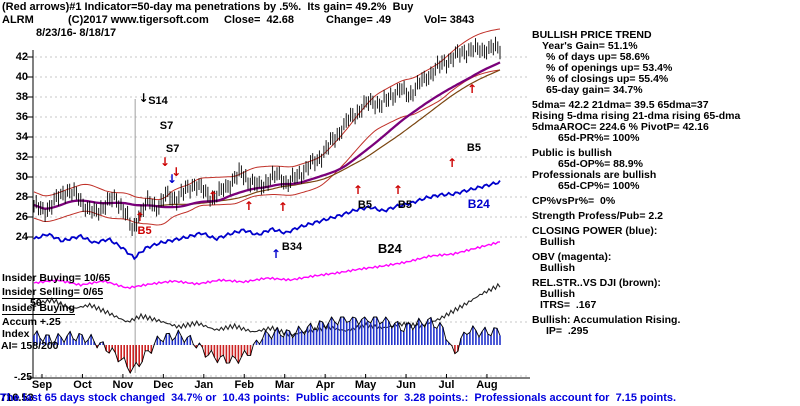 The height and width of the screenshot is (406, 800). What do you see at coordinates (292, 247) in the screenshot?
I see `signal-label: B34` at bounding box center [292, 247].